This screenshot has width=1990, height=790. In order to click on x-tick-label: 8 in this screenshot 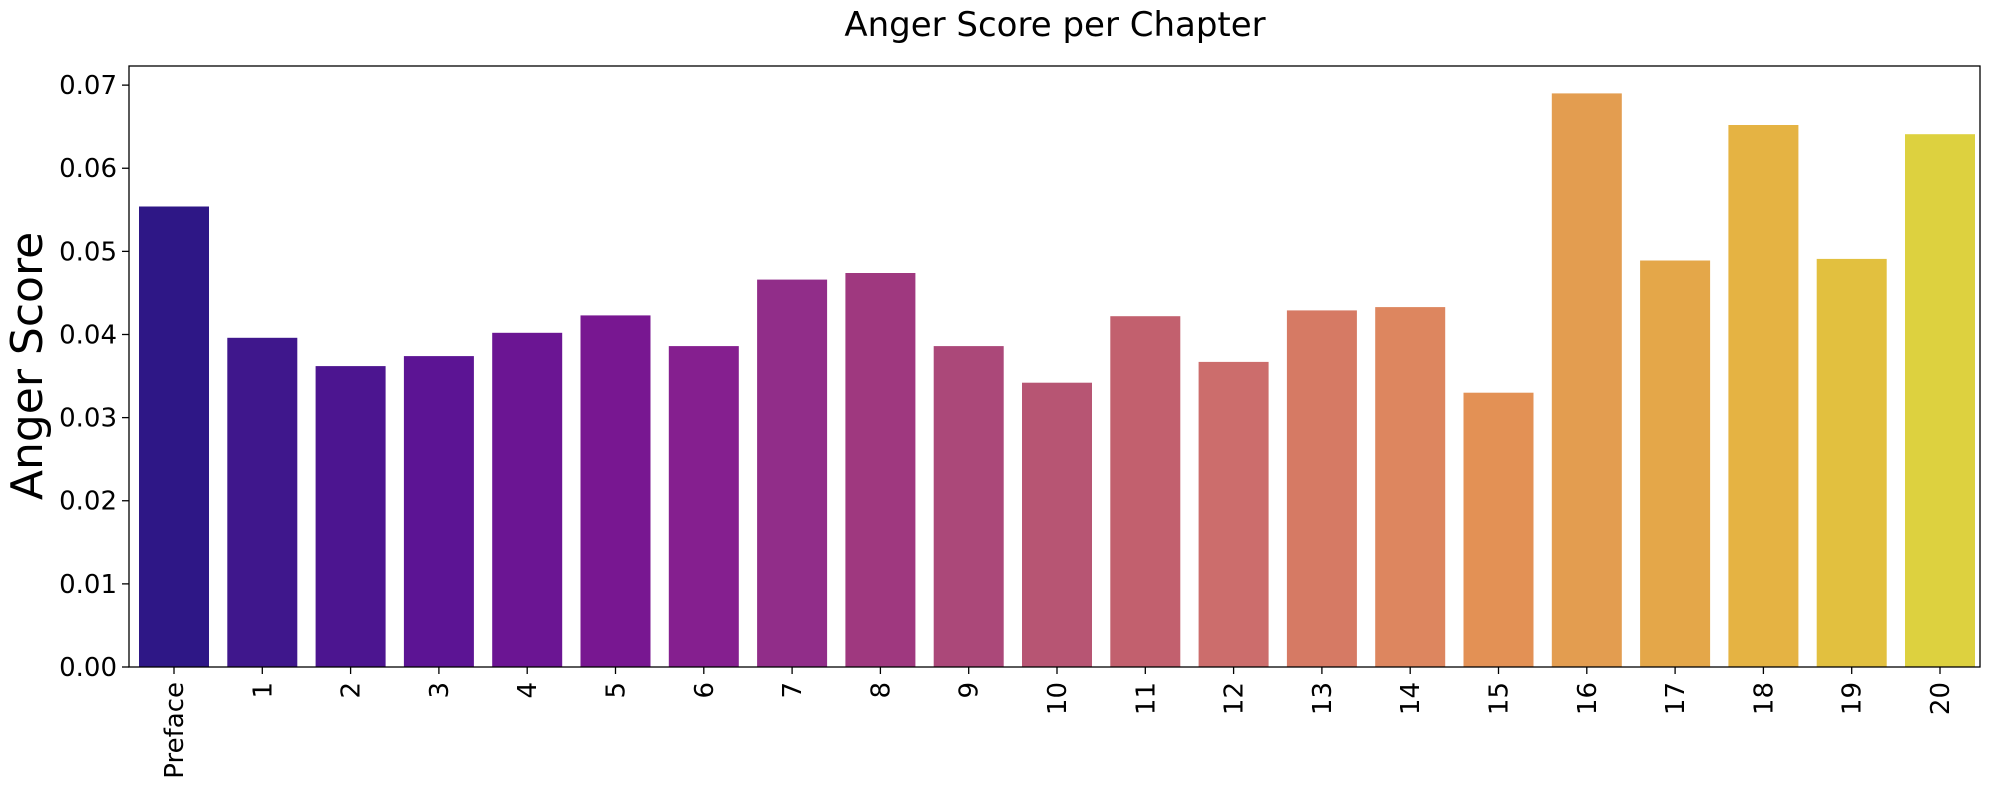, I will do `click(881, 690)`.